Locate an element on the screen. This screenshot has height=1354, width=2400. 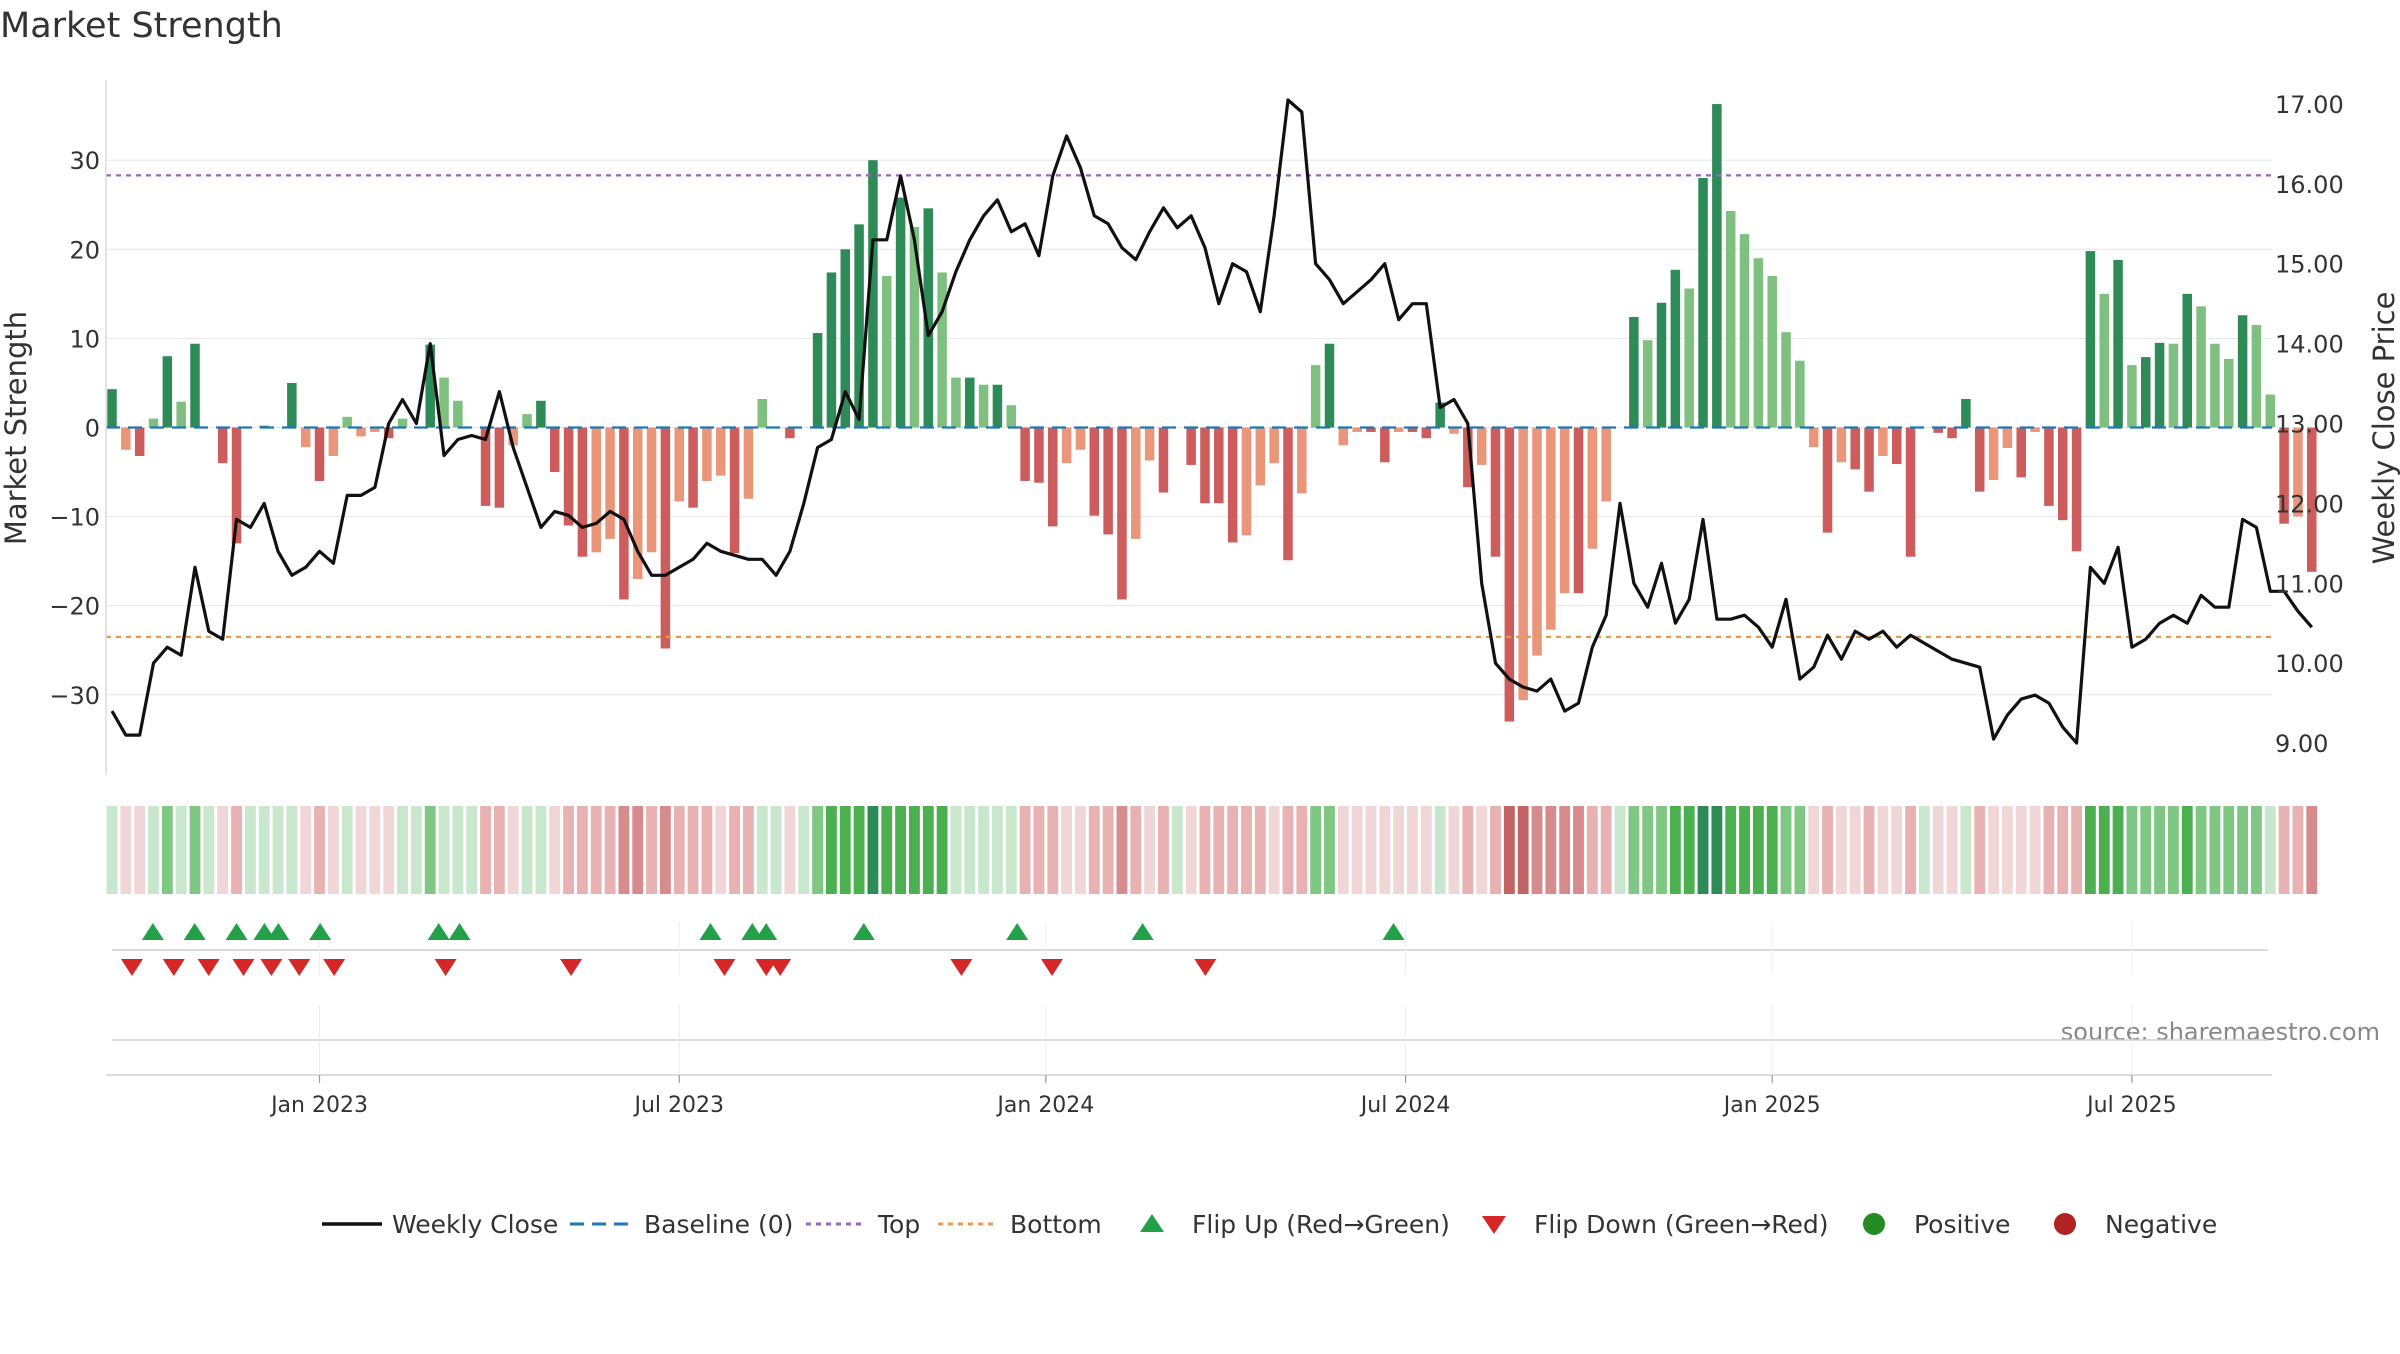
x-tick-label: Jan 2025 is located at coordinates (1771, 1105).